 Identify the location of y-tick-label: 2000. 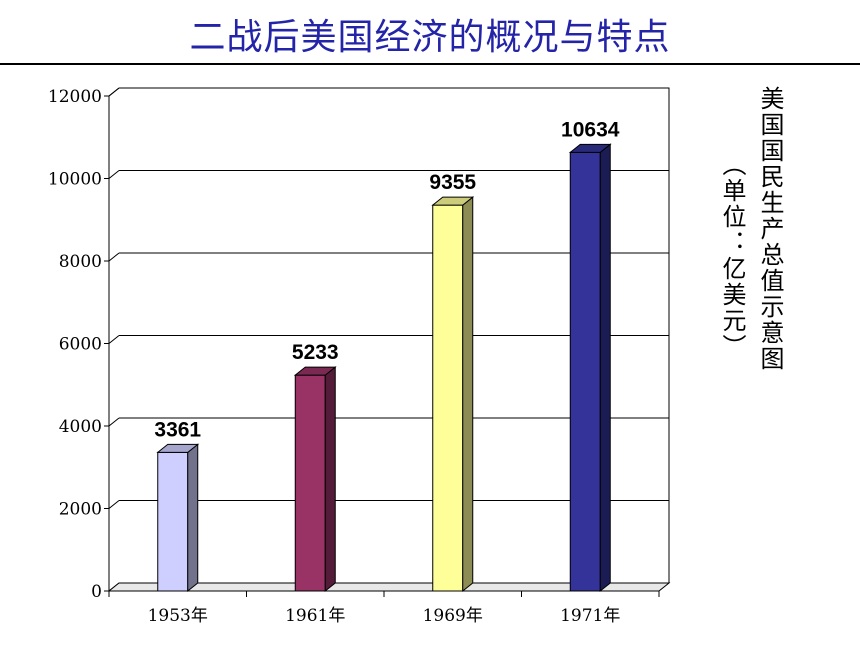
(80, 510).